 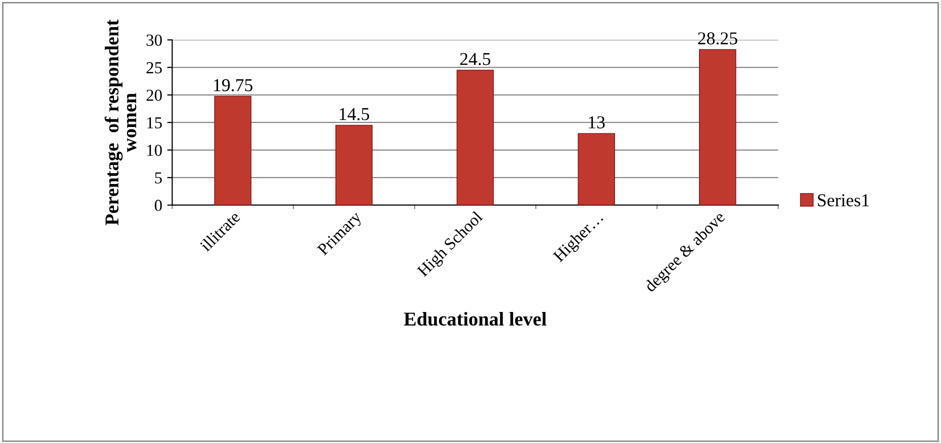 I want to click on data-label: 13, so click(x=596, y=122).